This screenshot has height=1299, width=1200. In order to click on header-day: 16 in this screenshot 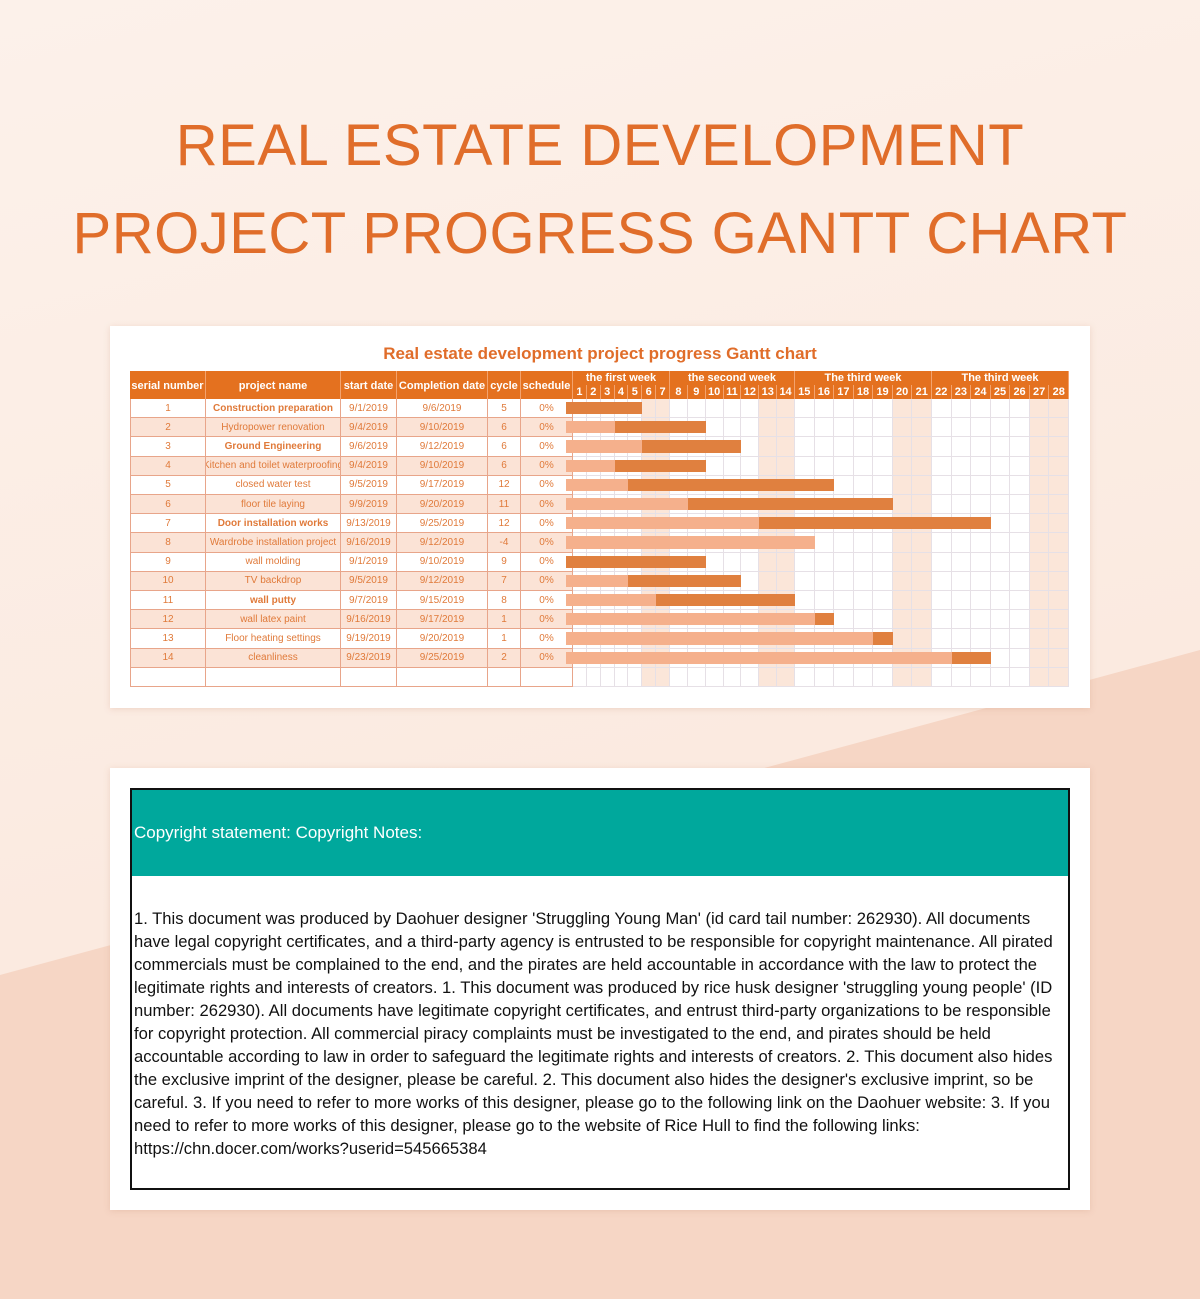, I will do `click(824, 392)`.